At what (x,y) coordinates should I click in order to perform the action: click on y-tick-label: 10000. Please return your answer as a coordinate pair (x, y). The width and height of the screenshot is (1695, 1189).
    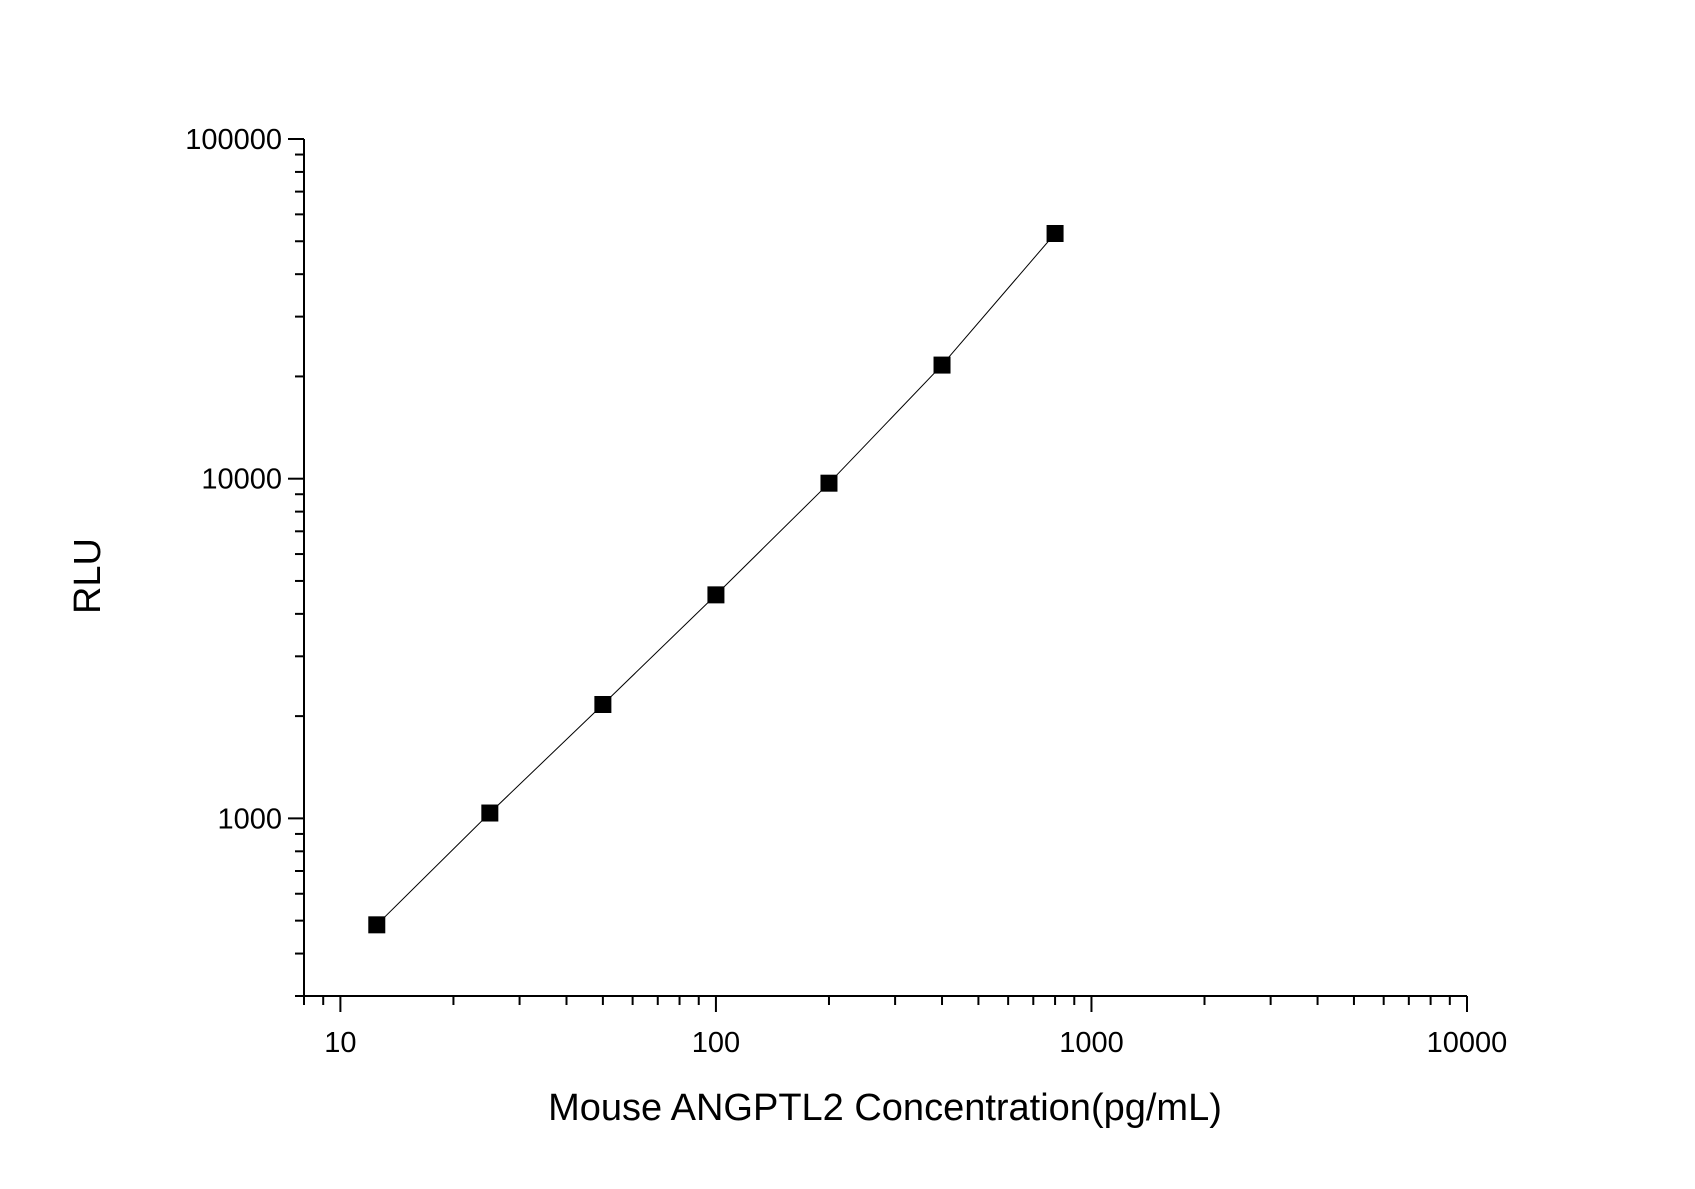
    Looking at the image, I should click on (241, 480).